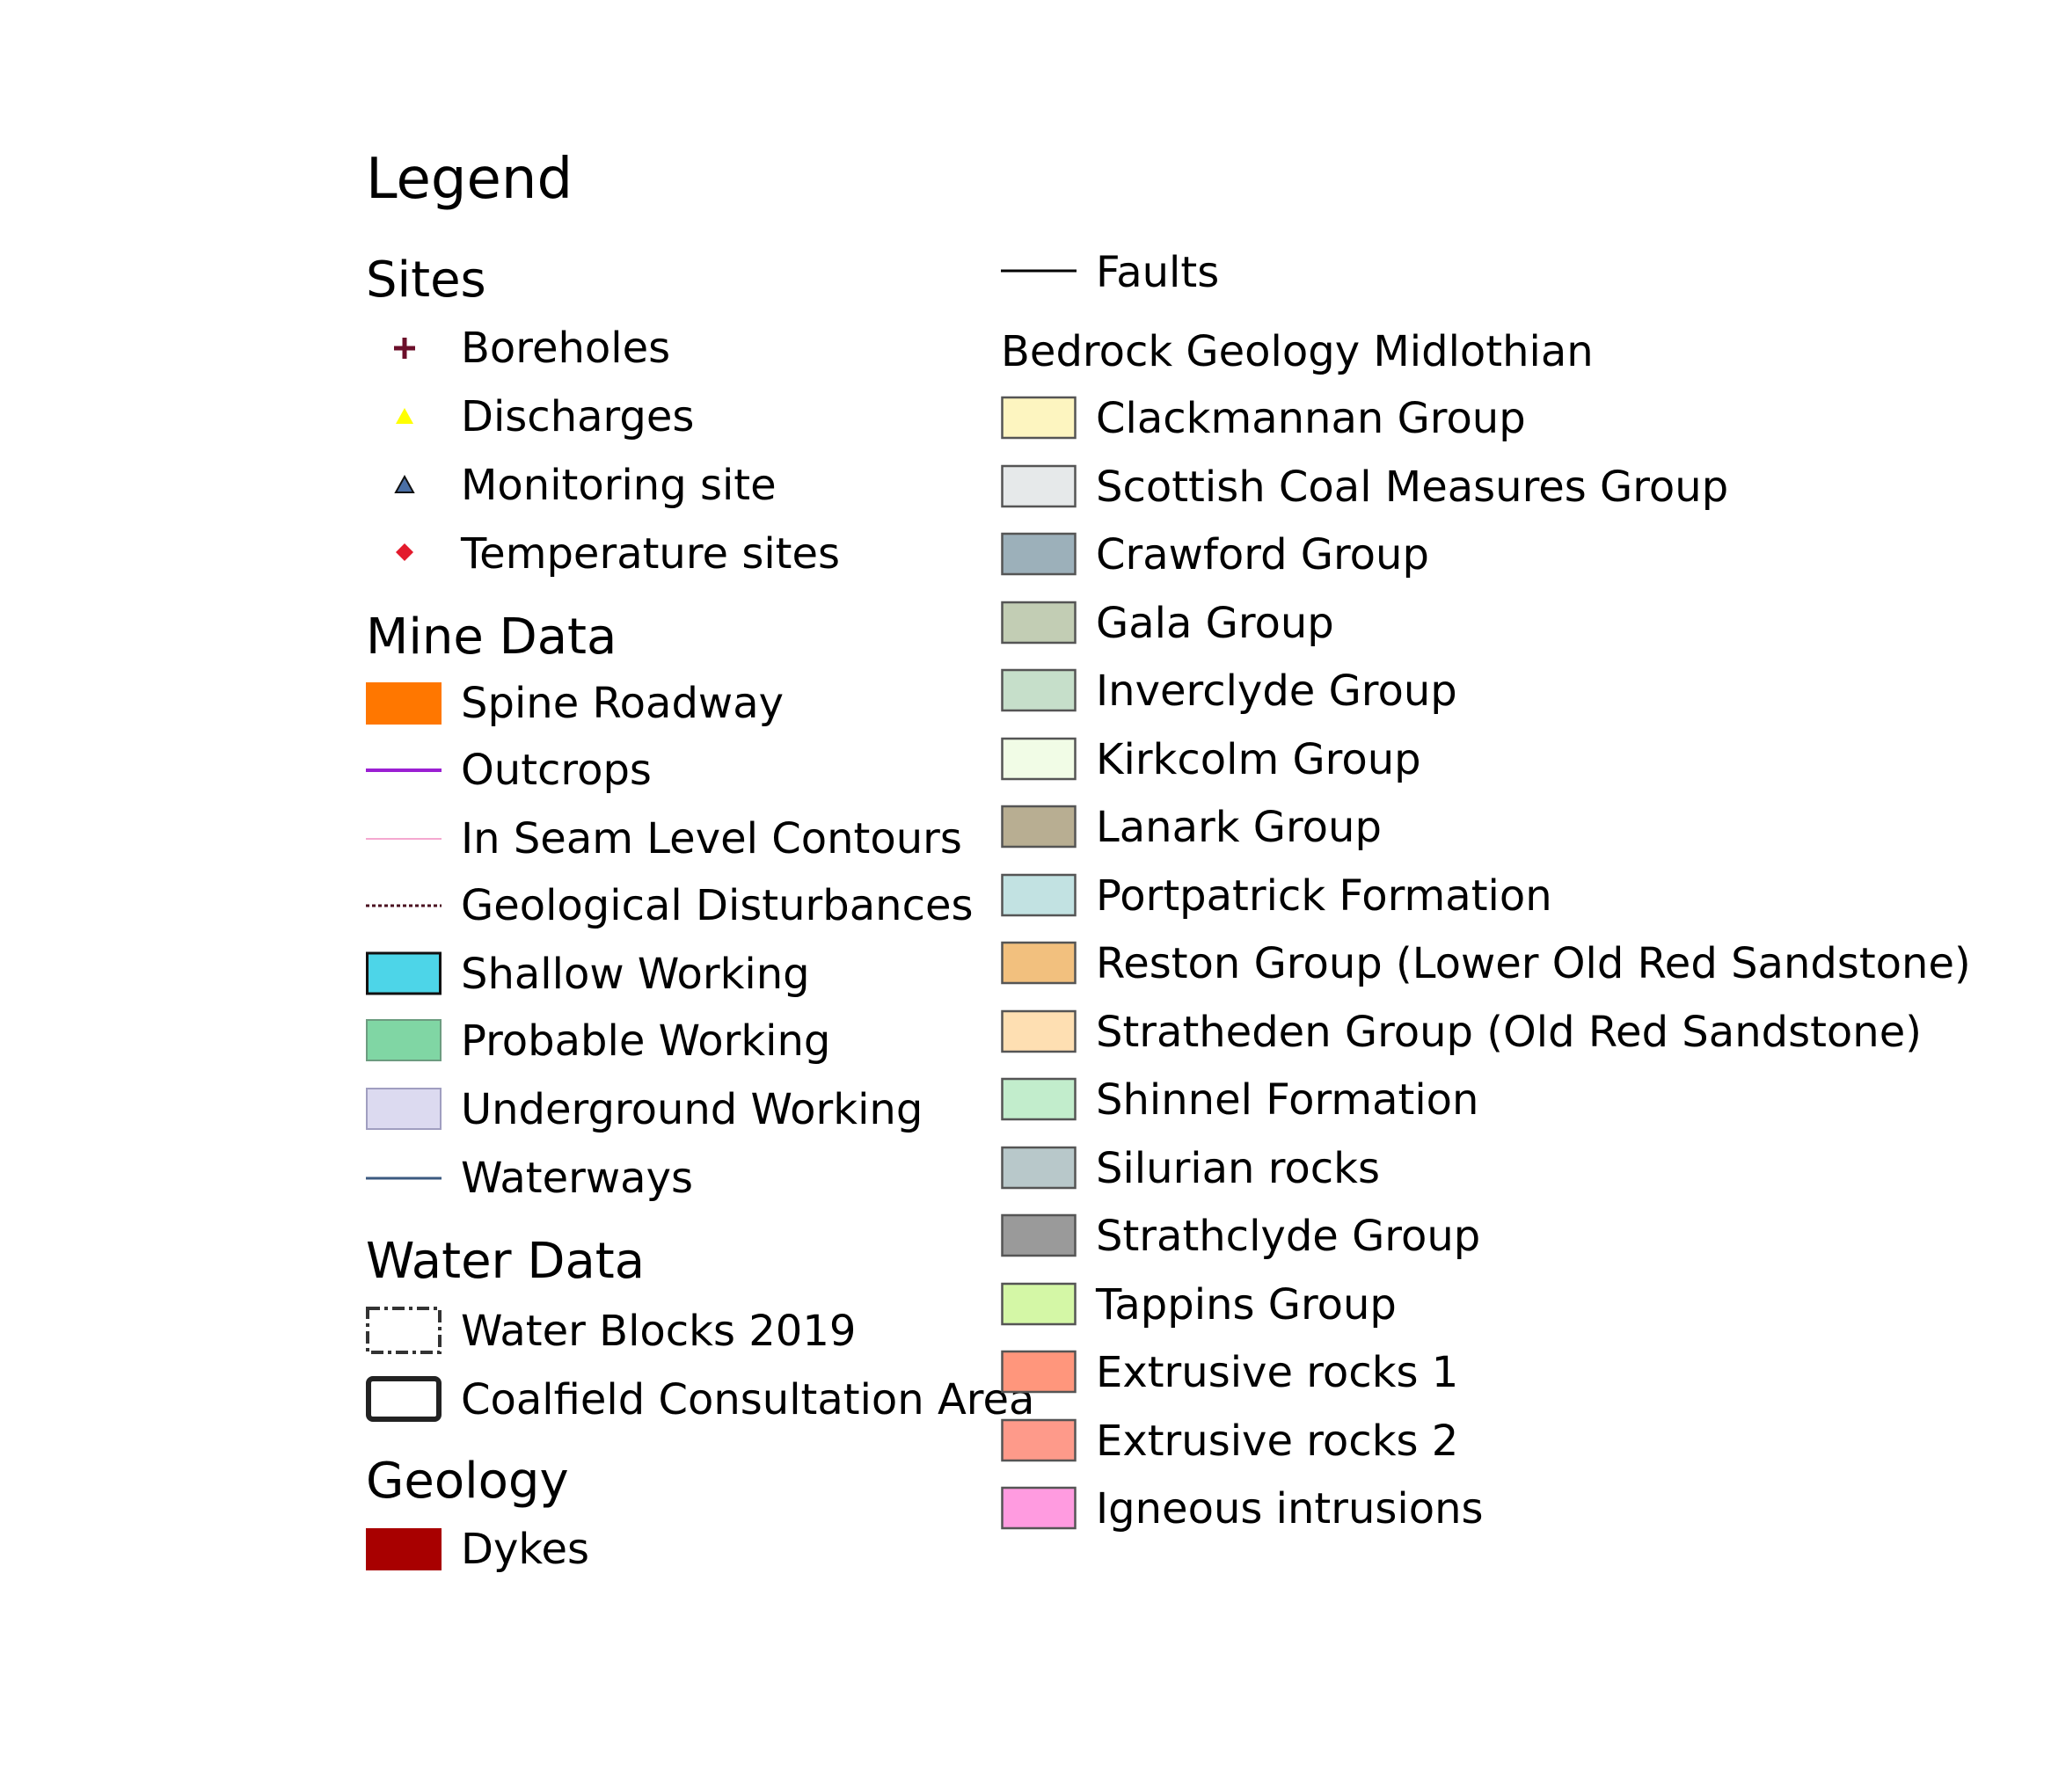  I want to click on legend-item-coalfield-consultation-area: Coalfield Consultation Area, so click(700, 1399).